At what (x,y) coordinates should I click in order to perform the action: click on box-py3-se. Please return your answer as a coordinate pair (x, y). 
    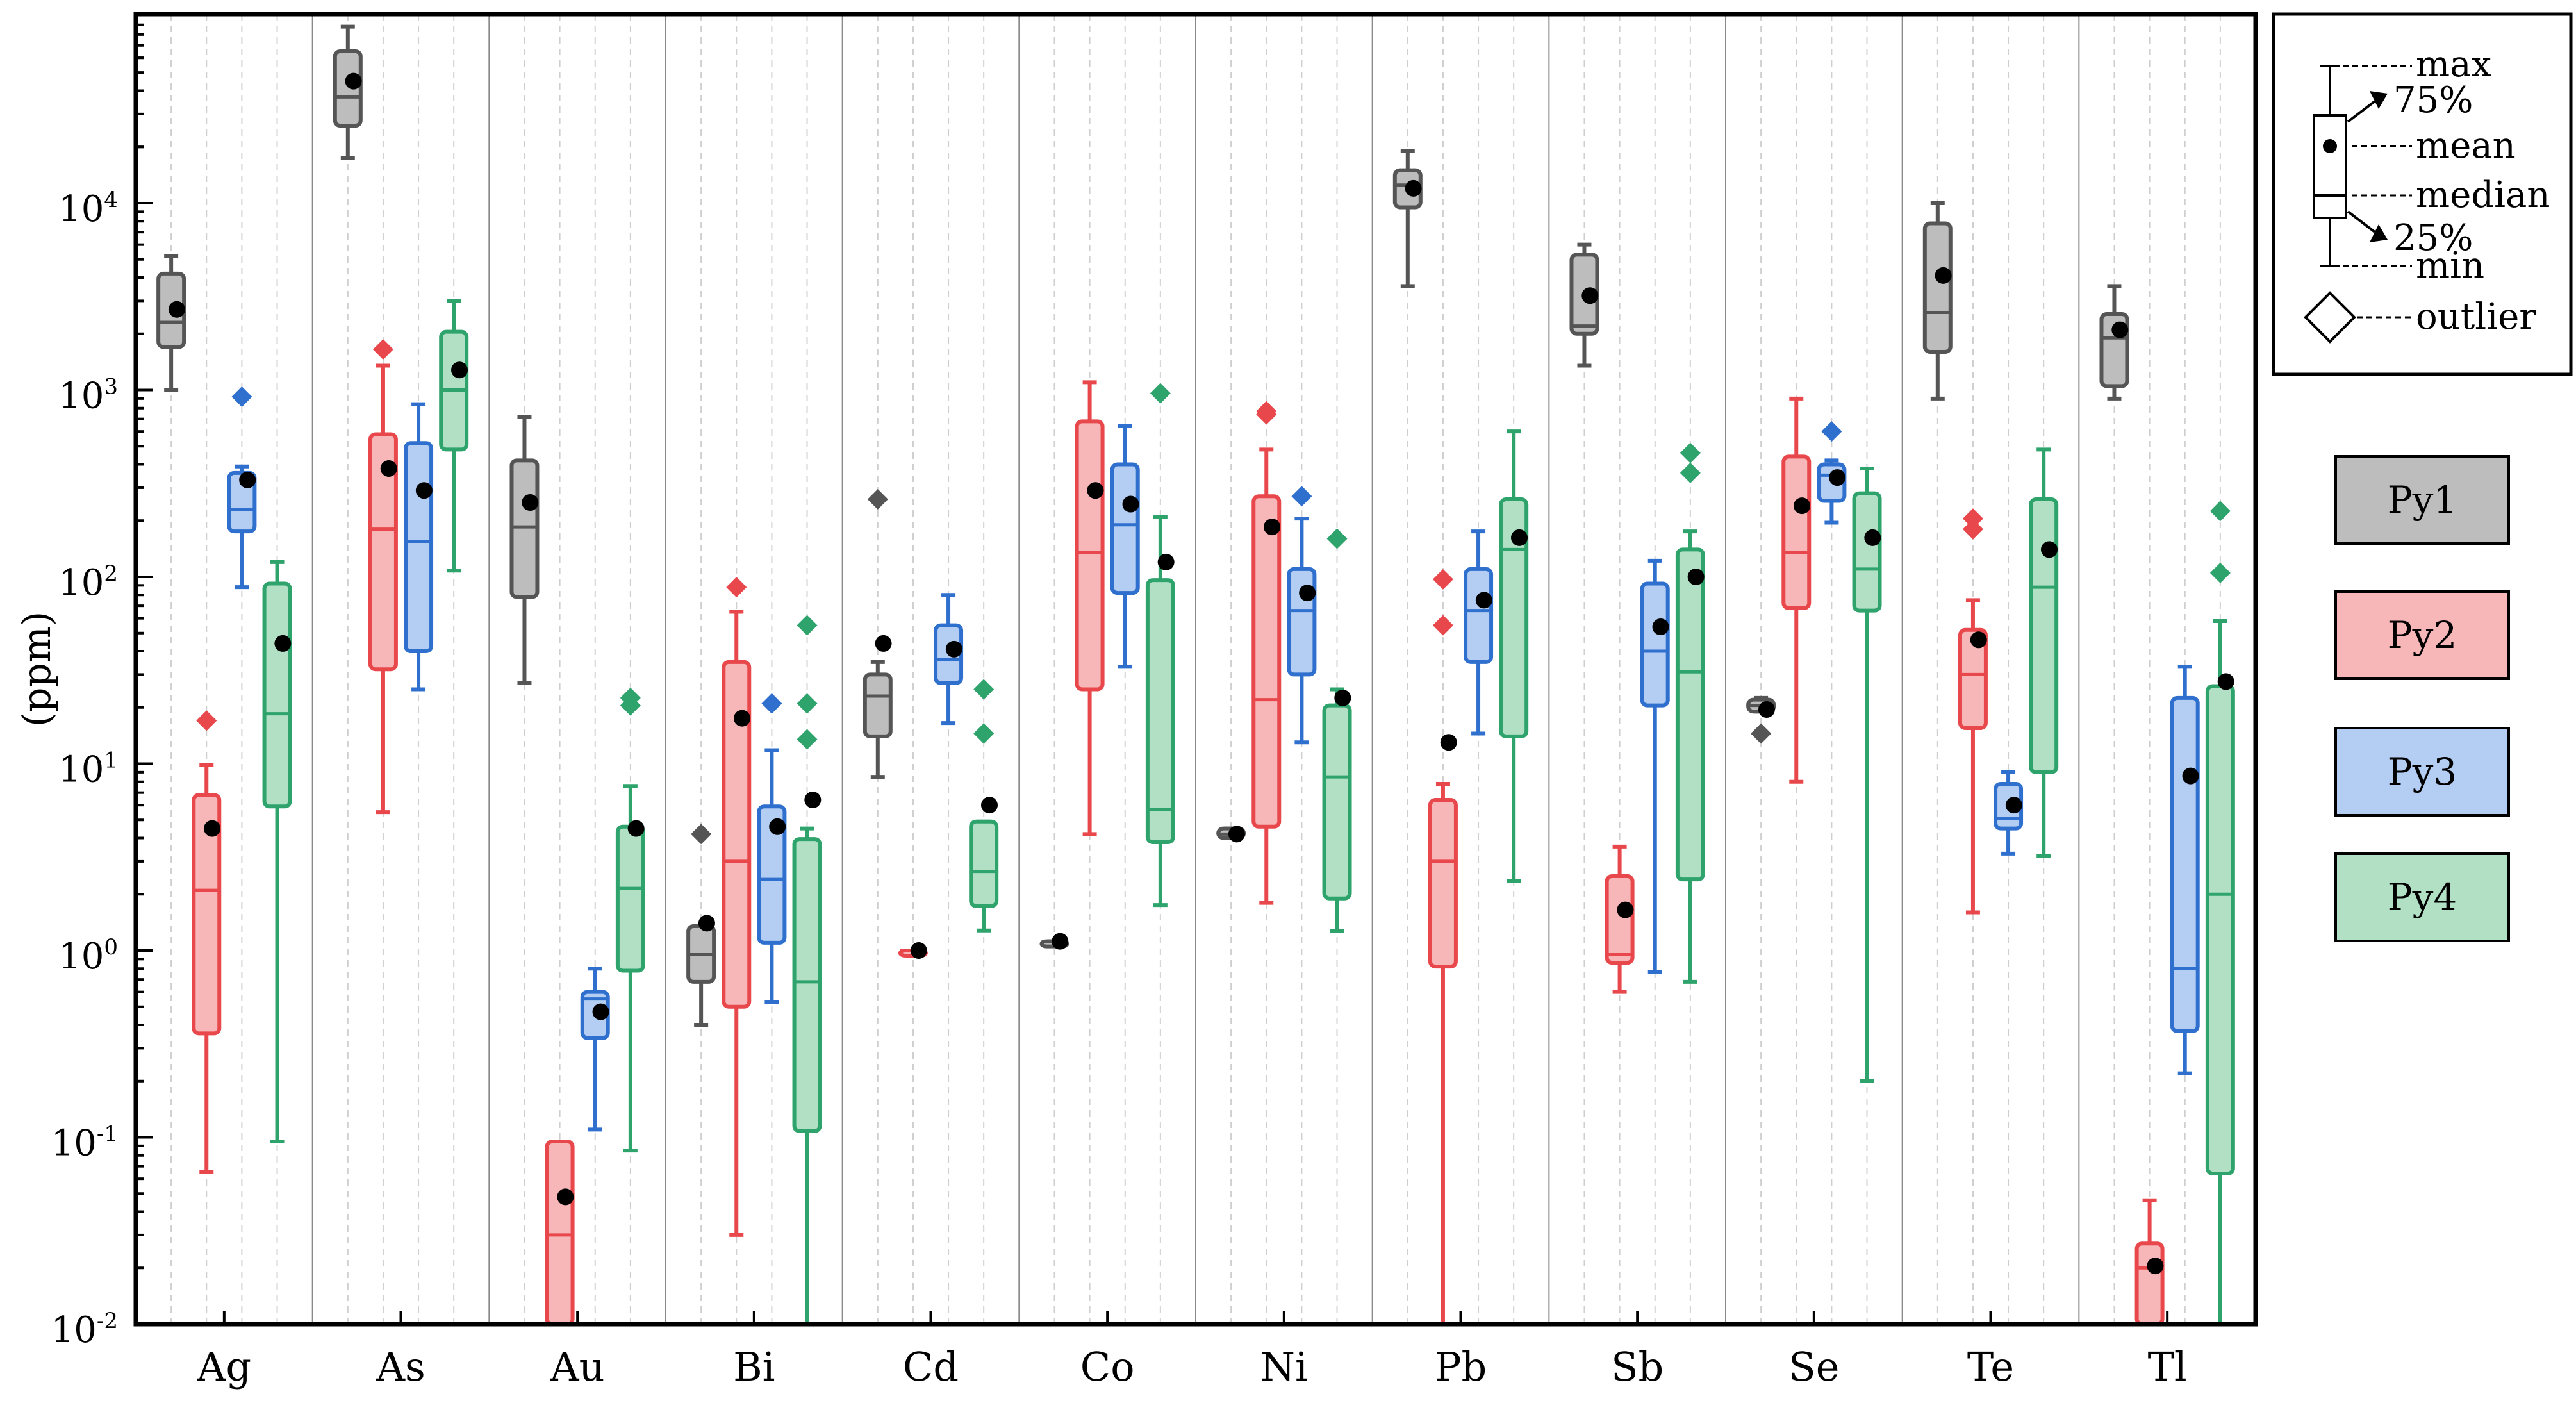
    Looking at the image, I should click on (1832, 473).